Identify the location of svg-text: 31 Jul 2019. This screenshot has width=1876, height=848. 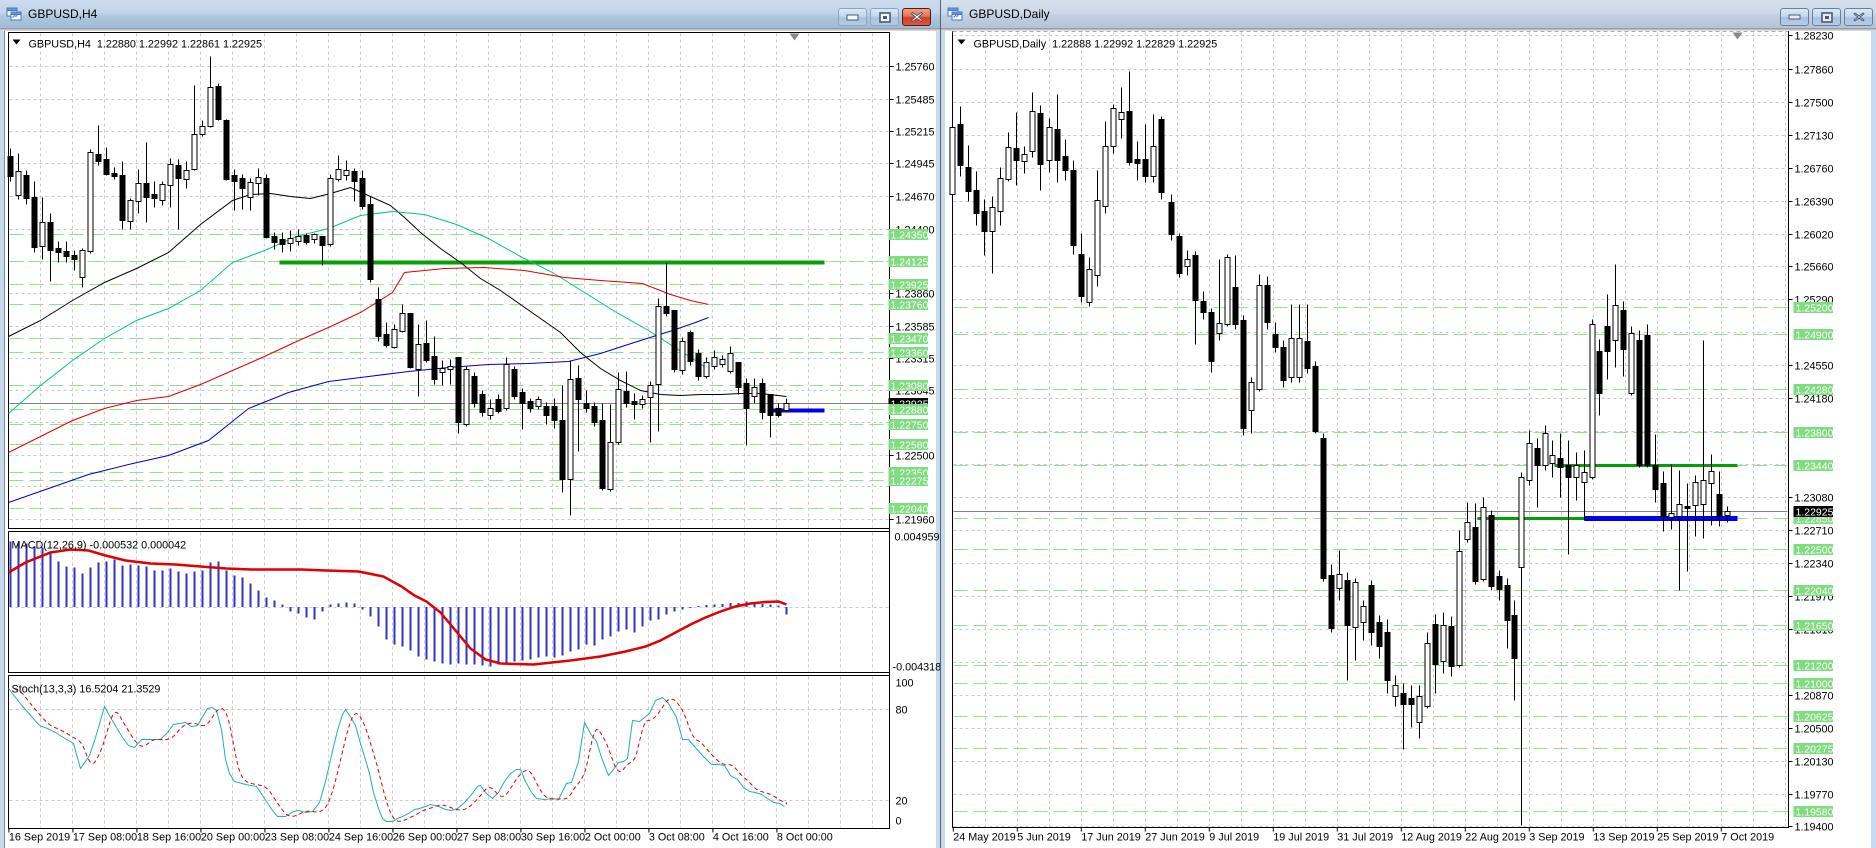
(1365, 838).